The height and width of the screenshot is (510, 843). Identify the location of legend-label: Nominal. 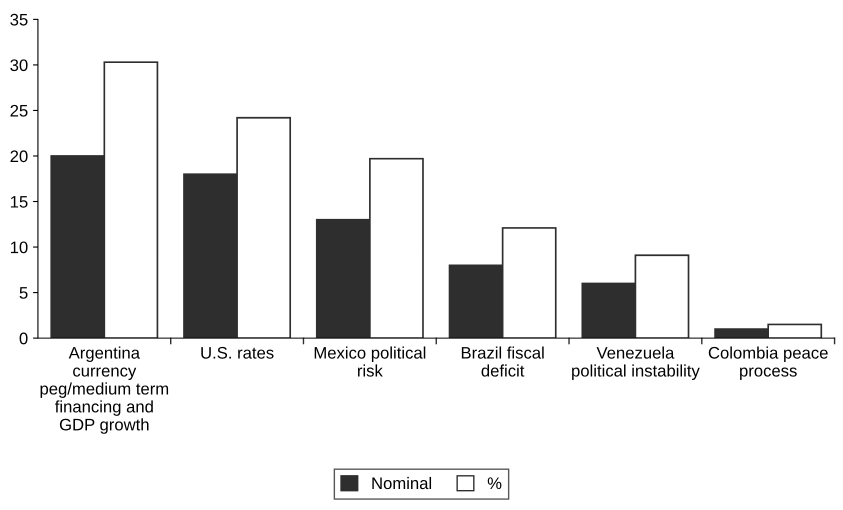
(402, 483).